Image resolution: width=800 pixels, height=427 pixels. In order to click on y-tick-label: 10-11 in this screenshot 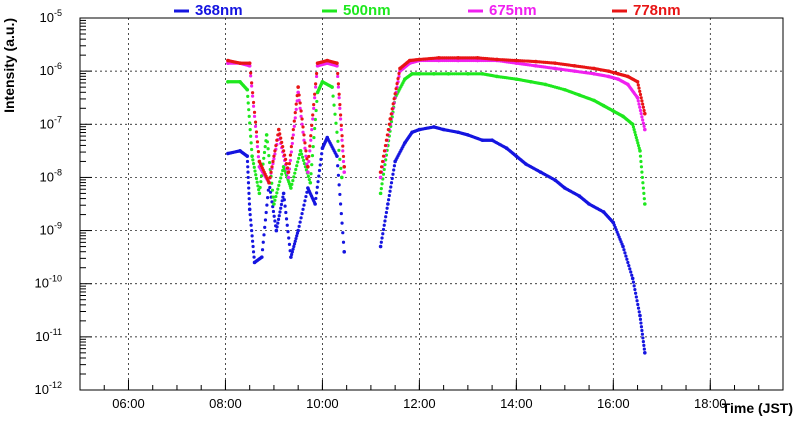, I will do `click(48, 335)`.